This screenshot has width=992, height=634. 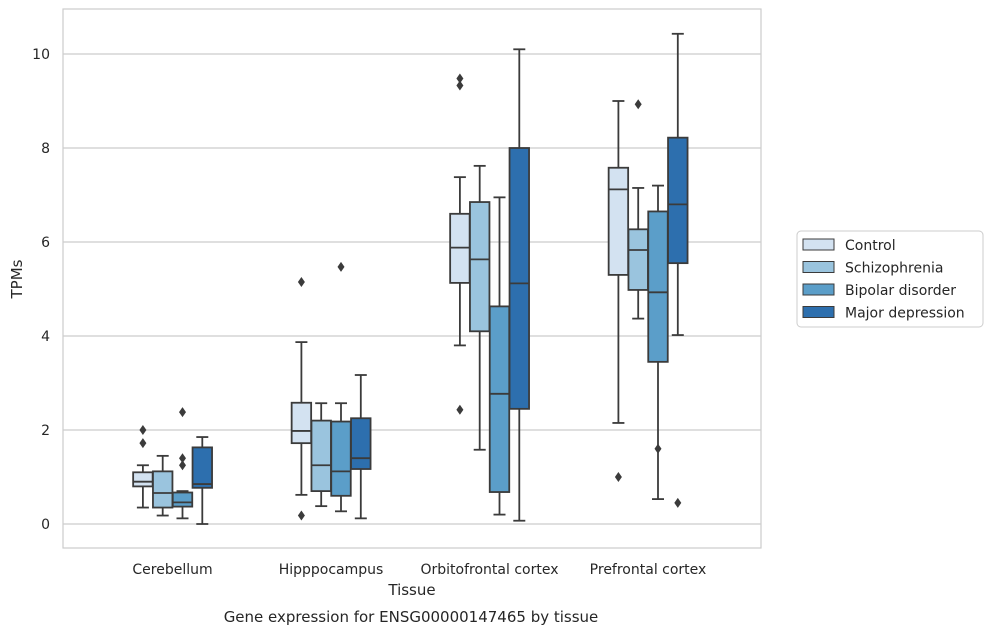 What do you see at coordinates (45, 525) in the screenshot?
I see `y-tick-label: 0` at bounding box center [45, 525].